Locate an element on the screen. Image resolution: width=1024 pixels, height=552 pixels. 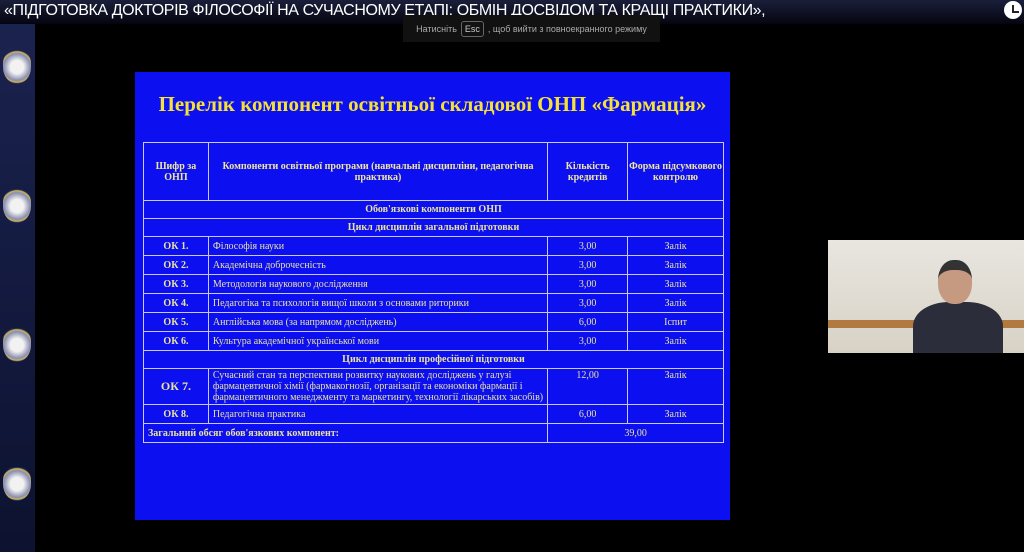
section-row: Цикл дисциплін професійної підготовки is located at coordinates (433, 359).